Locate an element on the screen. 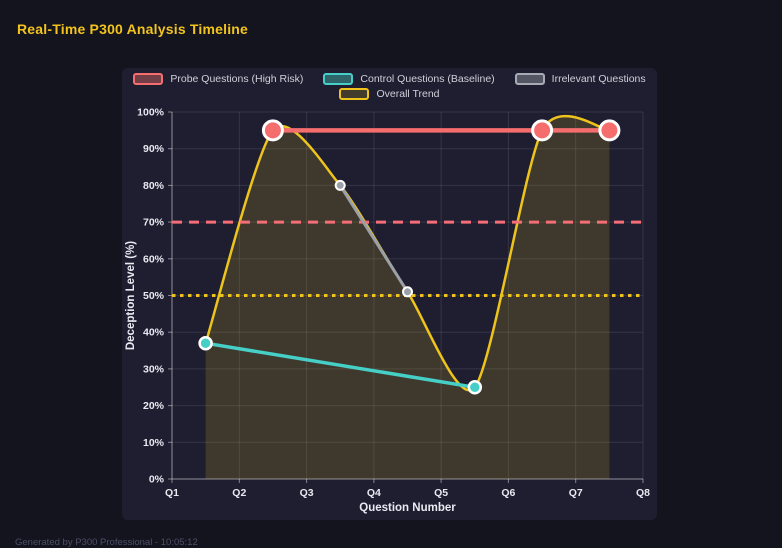 The image size is (782, 548). x-tick-label: Q3 is located at coordinates (307, 493).